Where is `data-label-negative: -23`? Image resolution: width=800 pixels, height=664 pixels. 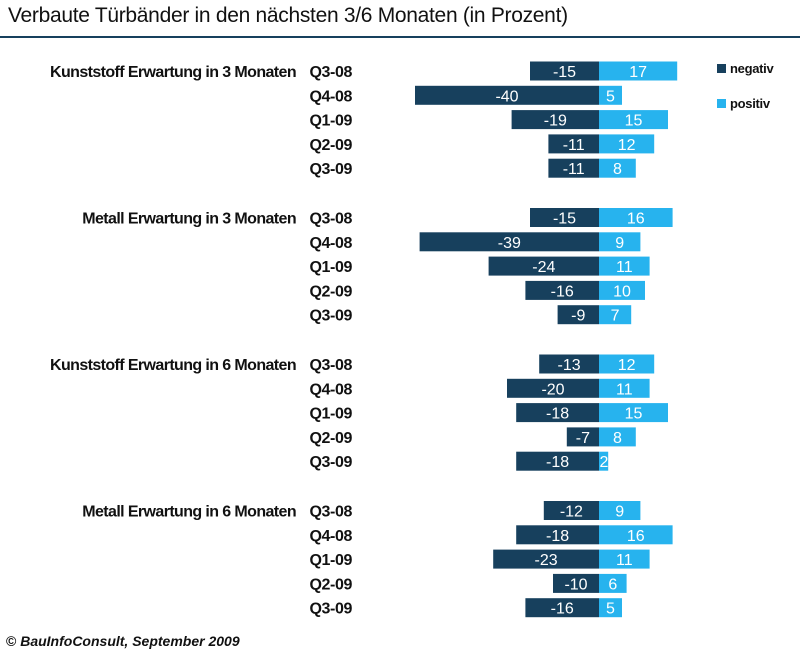
data-label-negative: -23 is located at coordinates (546, 560).